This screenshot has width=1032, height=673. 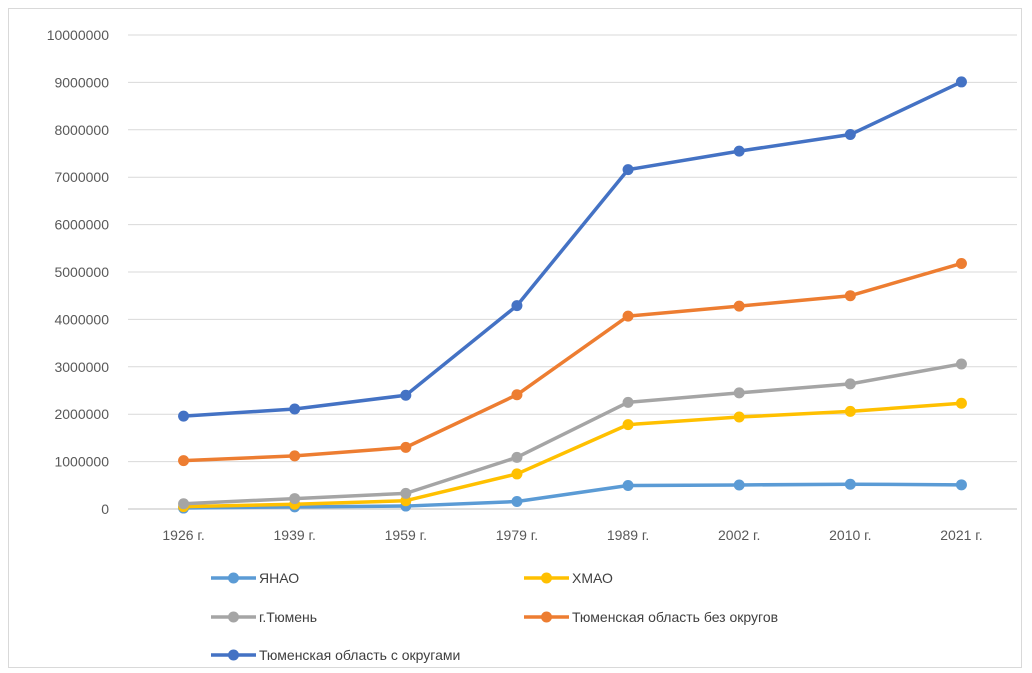 I want to click on x-tick-label: 2002 г., so click(x=739, y=535).